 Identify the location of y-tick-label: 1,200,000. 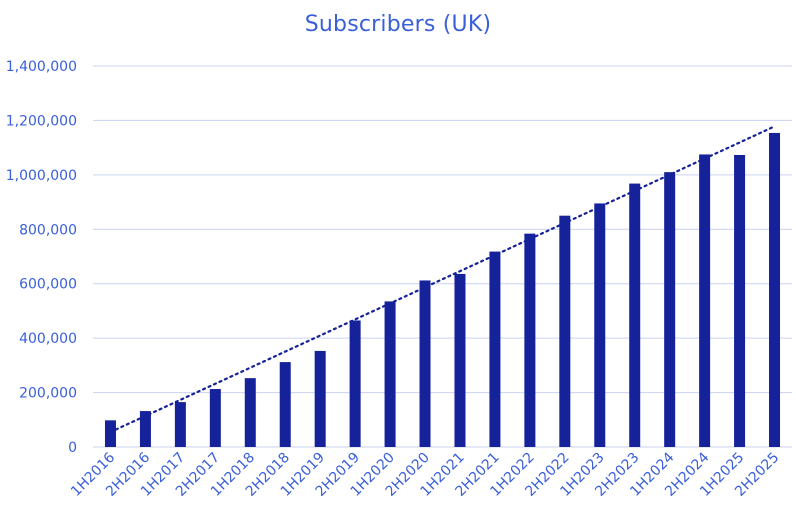
(41, 121).